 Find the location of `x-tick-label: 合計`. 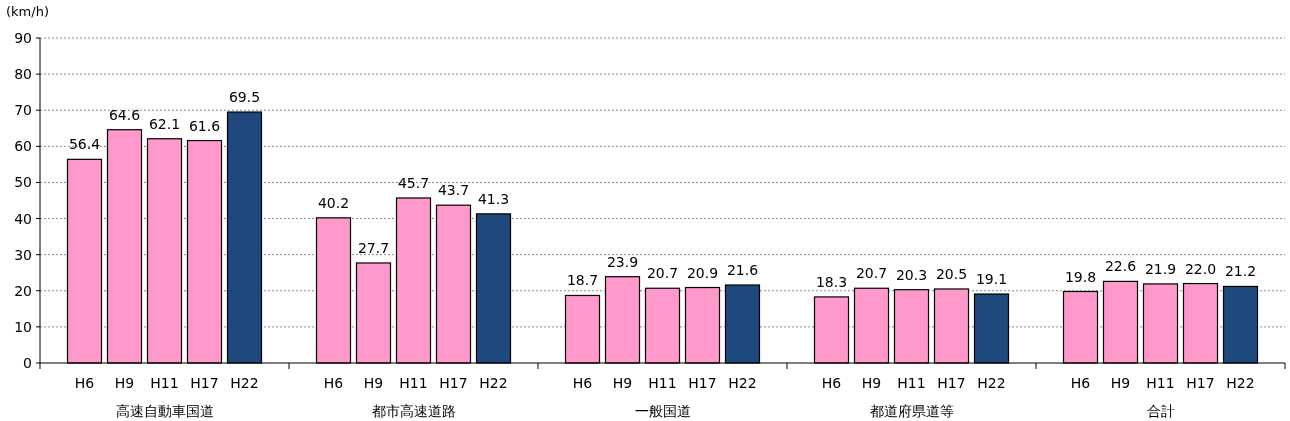

x-tick-label: 合計 is located at coordinates (1160, 411).